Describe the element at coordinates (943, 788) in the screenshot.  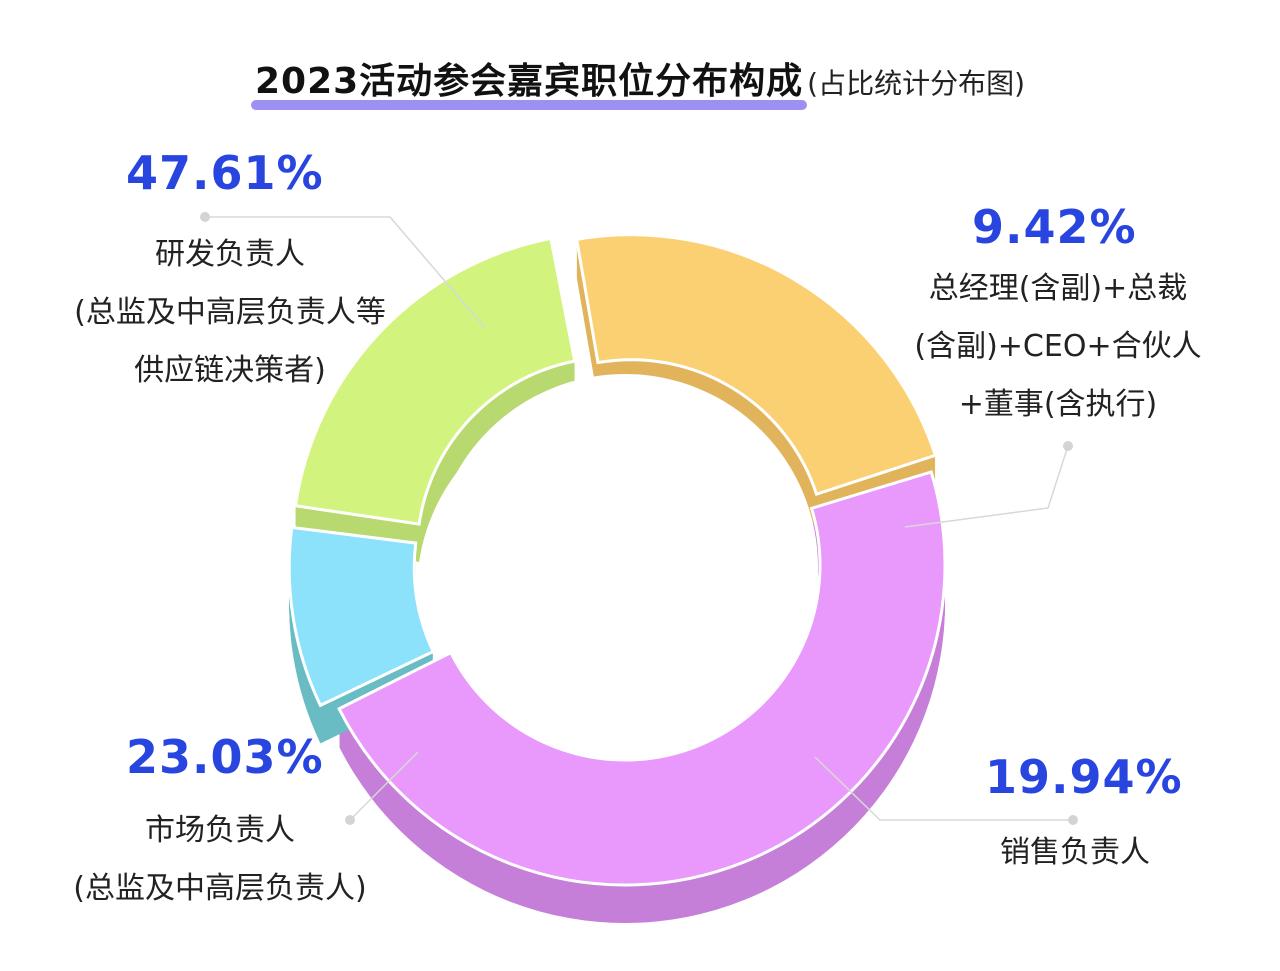
I see `leader-sales` at that location.